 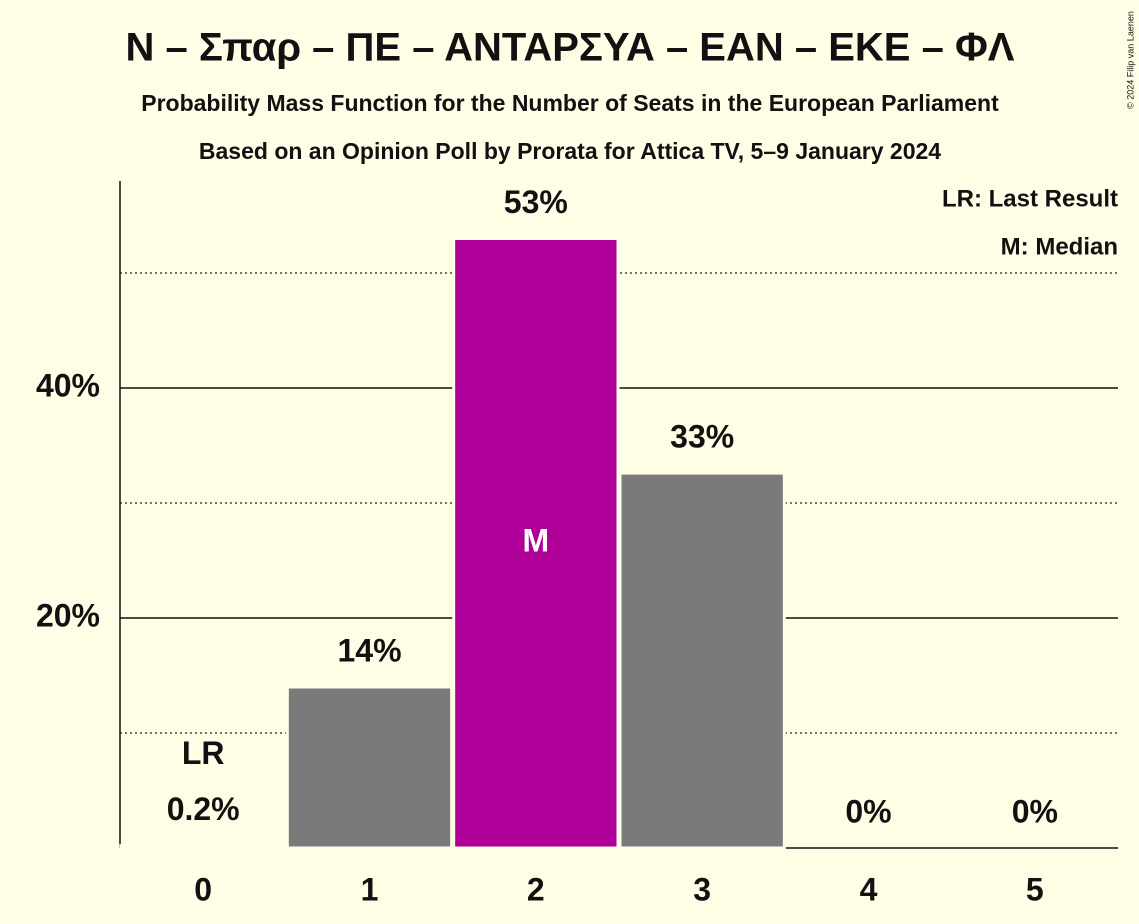 I want to click on y-tick-label: 20%, so click(x=68, y=615).